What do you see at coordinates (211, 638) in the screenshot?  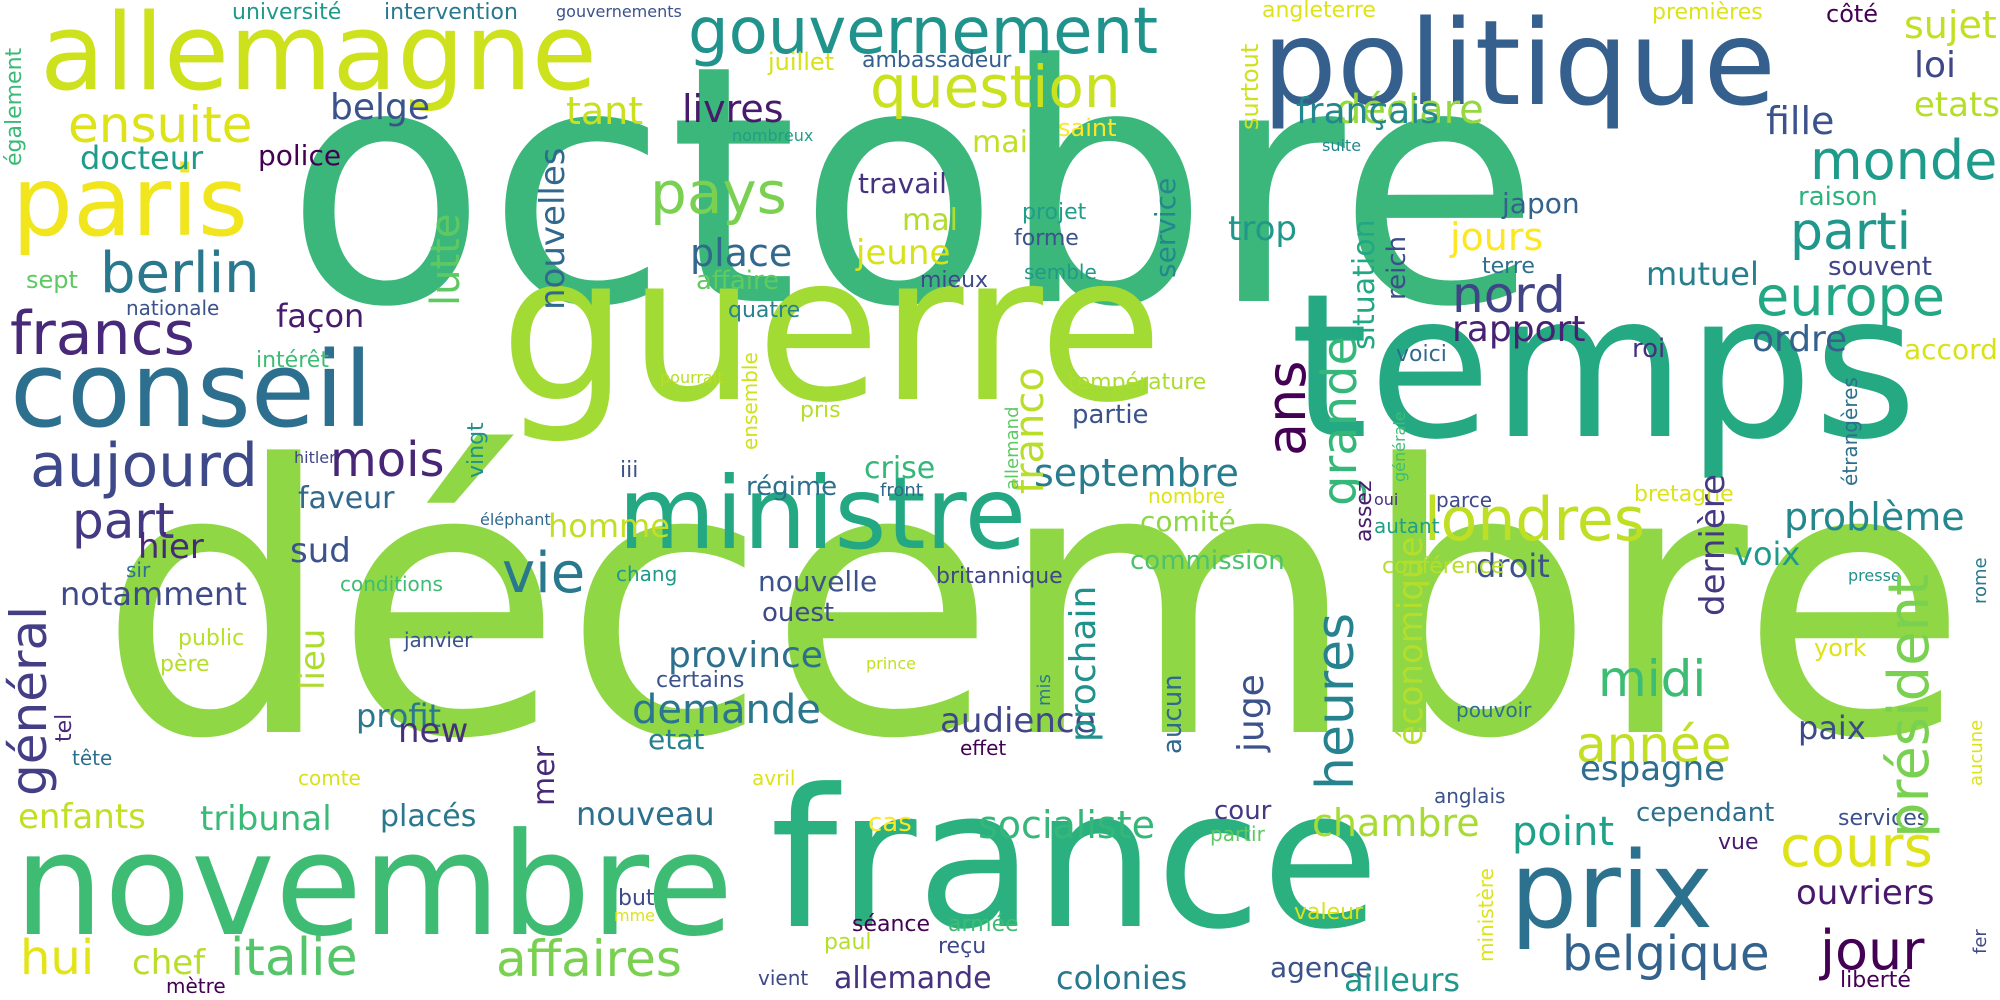 I see `word-mis: public` at bounding box center [211, 638].